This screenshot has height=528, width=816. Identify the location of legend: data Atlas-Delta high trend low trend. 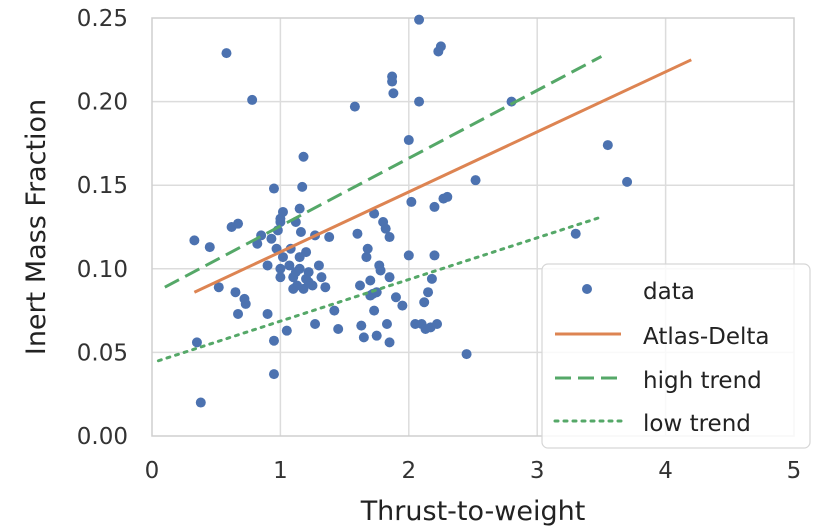
(676, 356).